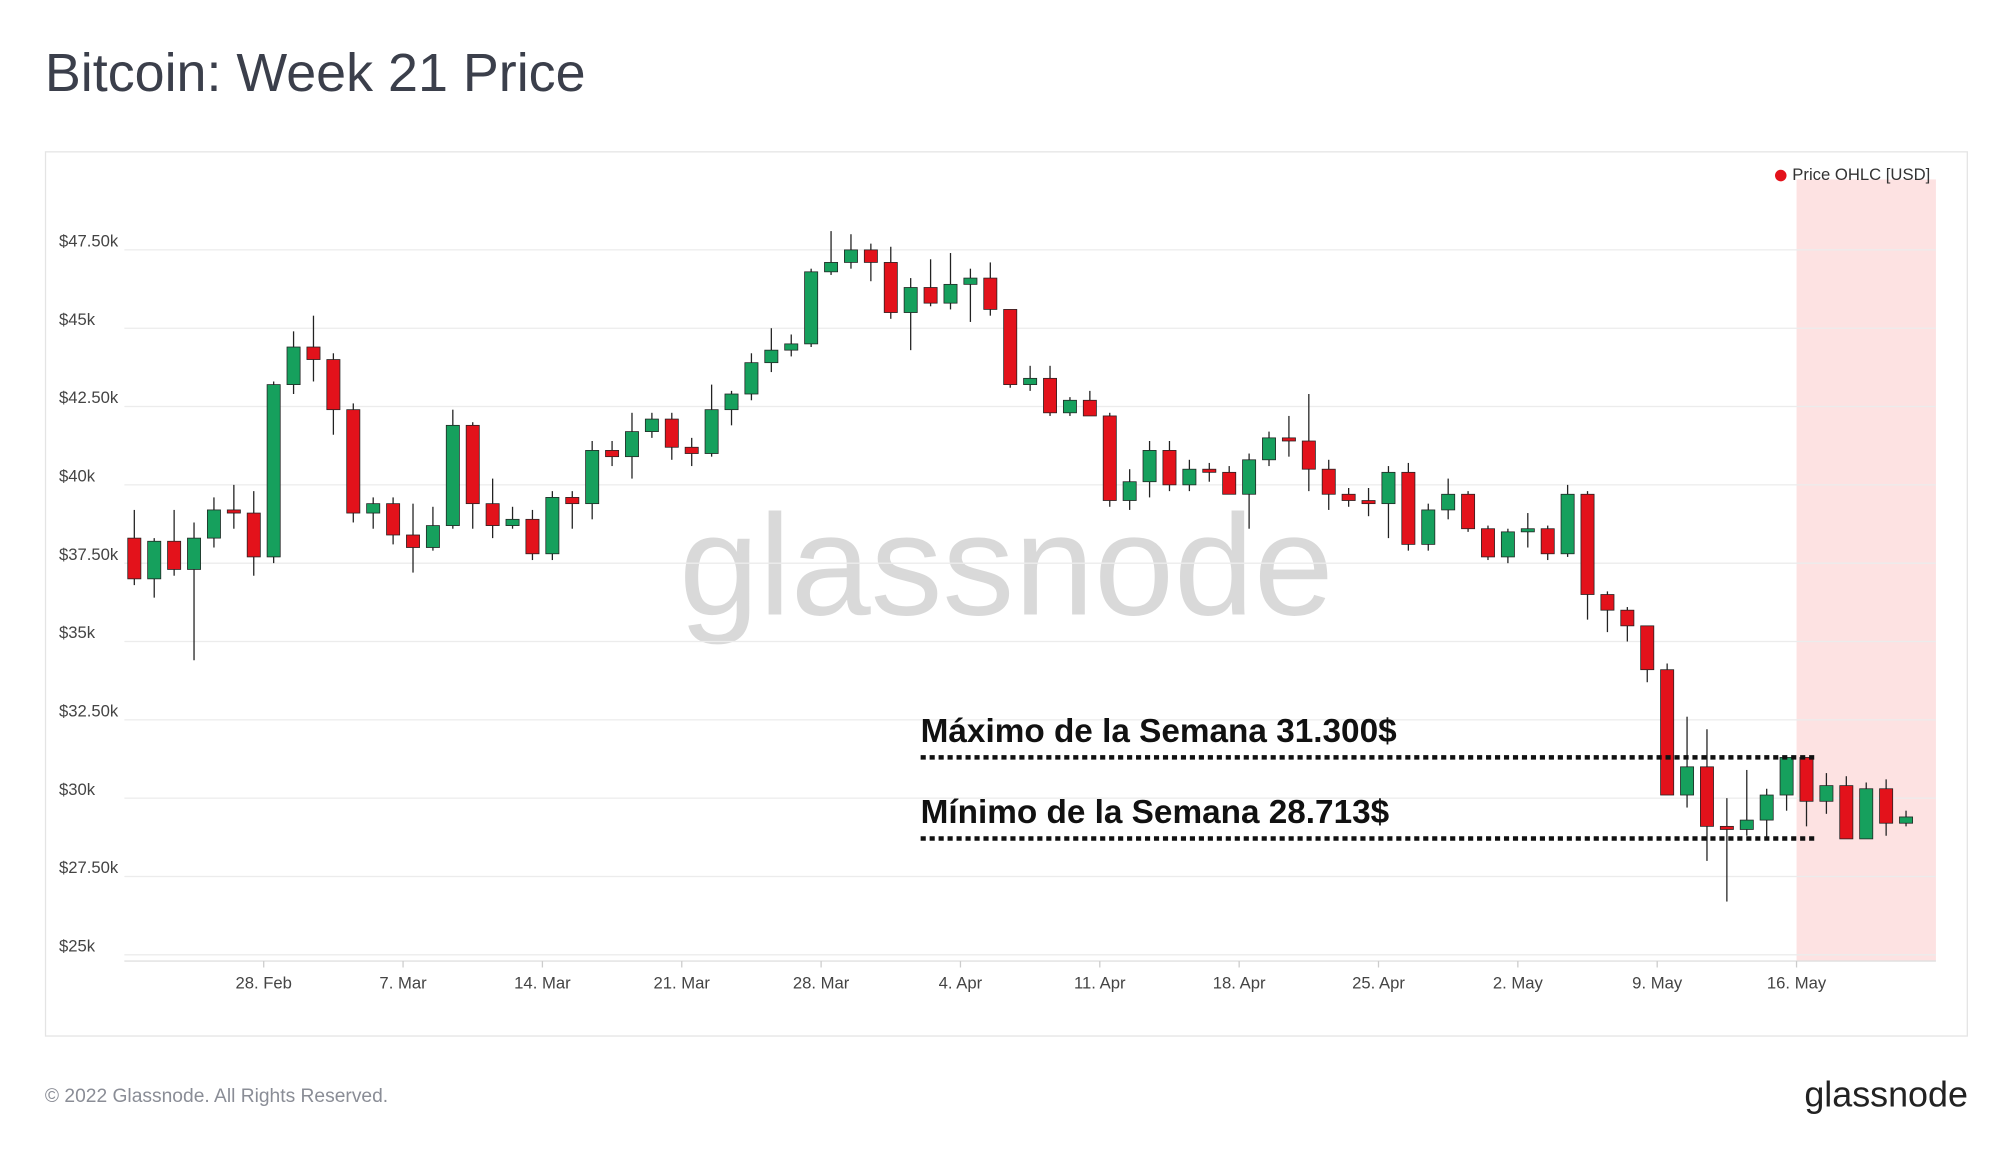 The image size is (2000, 1152). Describe the element at coordinates (77, 789) in the screenshot. I see `y-tick-label: $30k` at that location.